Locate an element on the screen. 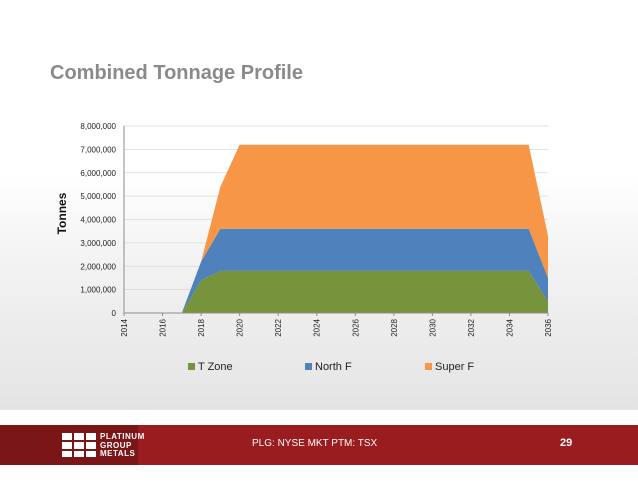 The image size is (638, 493). x-tick-label: 2026 is located at coordinates (355, 327).